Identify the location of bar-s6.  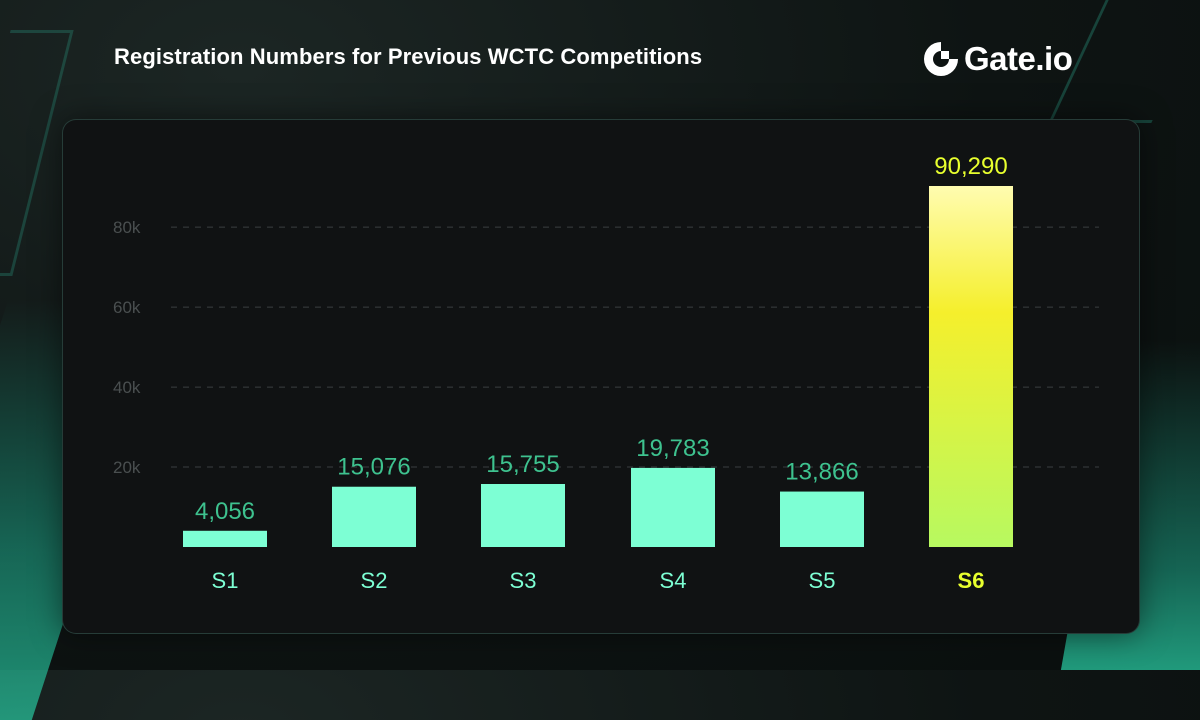
(971, 366).